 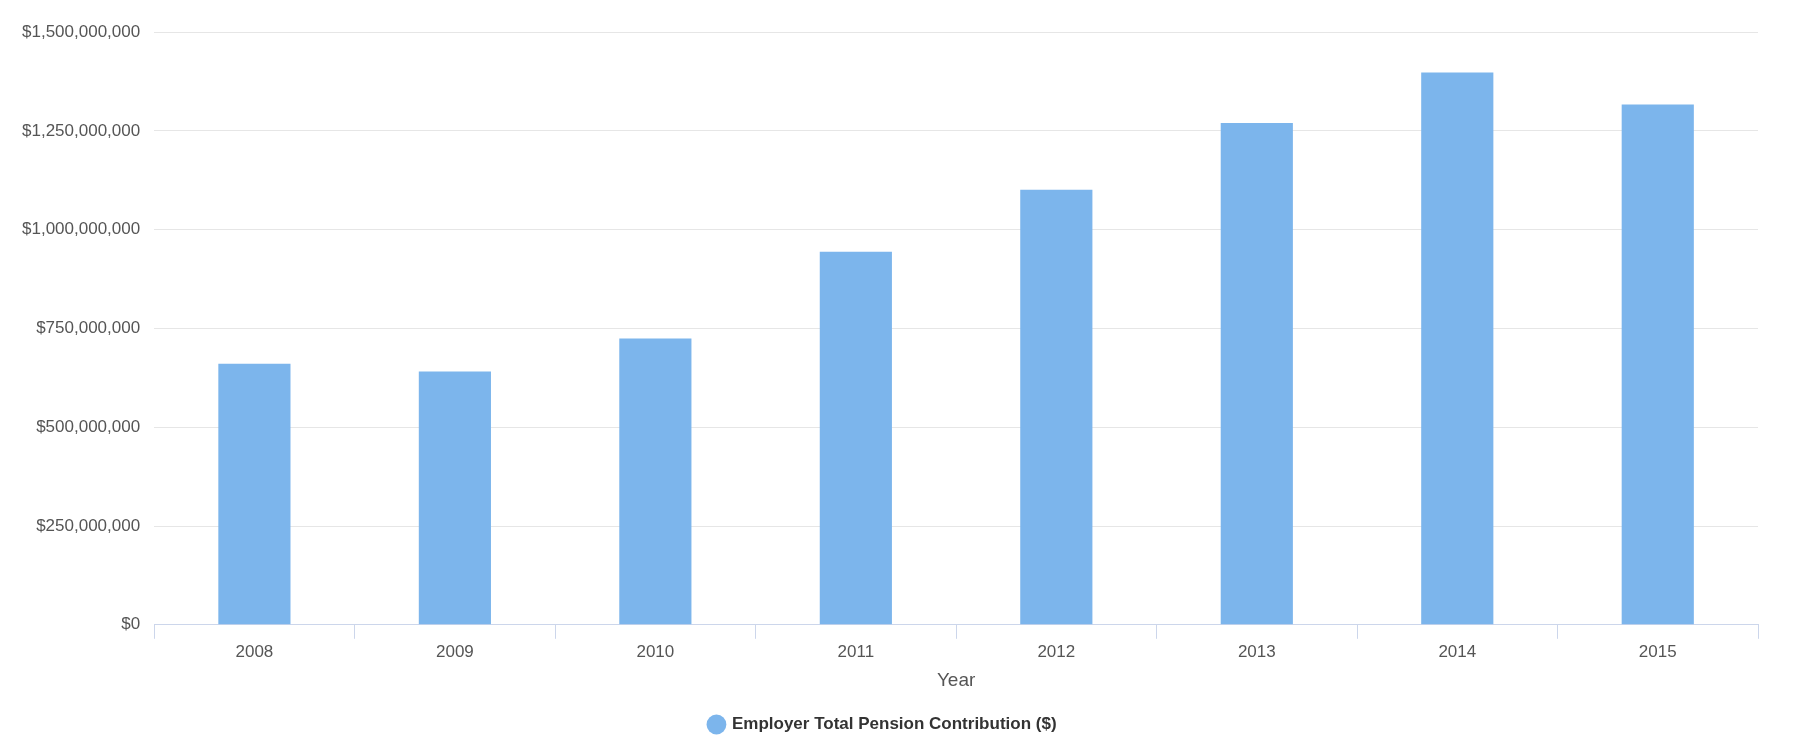 I want to click on legend-label: Employer Total Pension Contribution ($), so click(x=894, y=724).